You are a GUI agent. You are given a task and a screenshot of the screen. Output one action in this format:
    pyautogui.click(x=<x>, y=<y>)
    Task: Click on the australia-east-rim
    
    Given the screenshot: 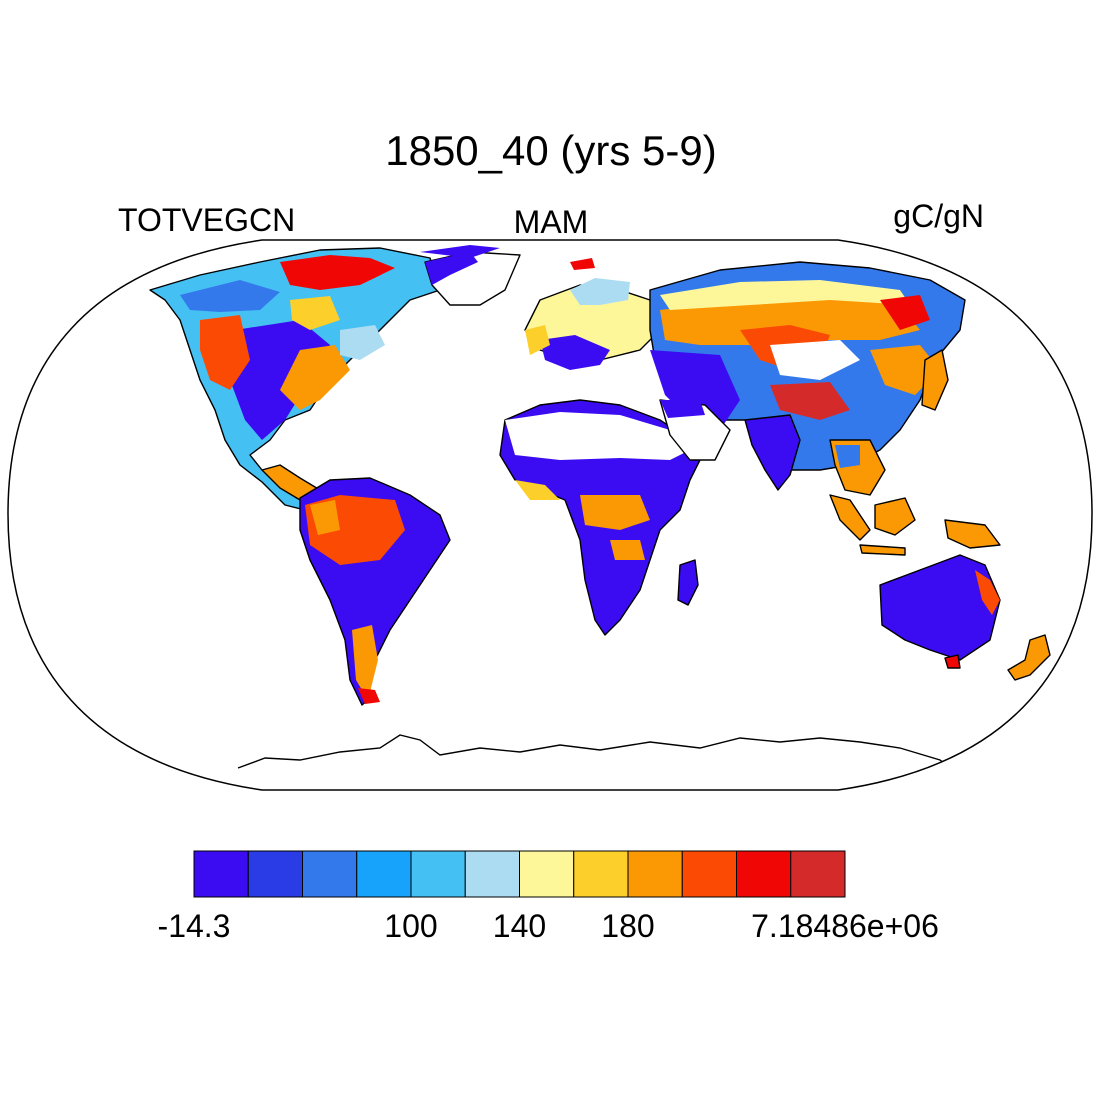 What is the action you would take?
    pyautogui.click(x=987, y=592)
    